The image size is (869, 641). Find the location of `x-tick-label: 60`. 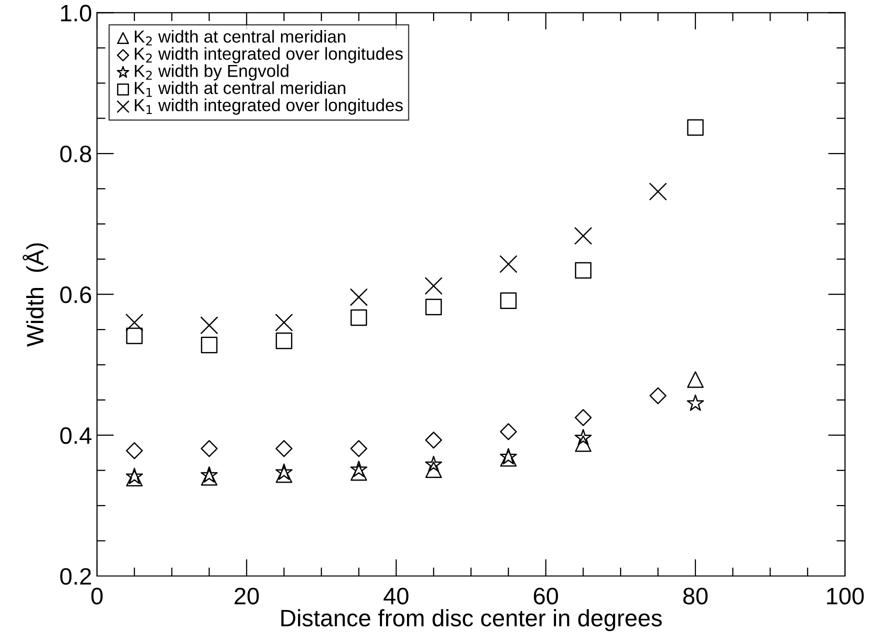

x-tick-label: 60 is located at coordinates (546, 596).